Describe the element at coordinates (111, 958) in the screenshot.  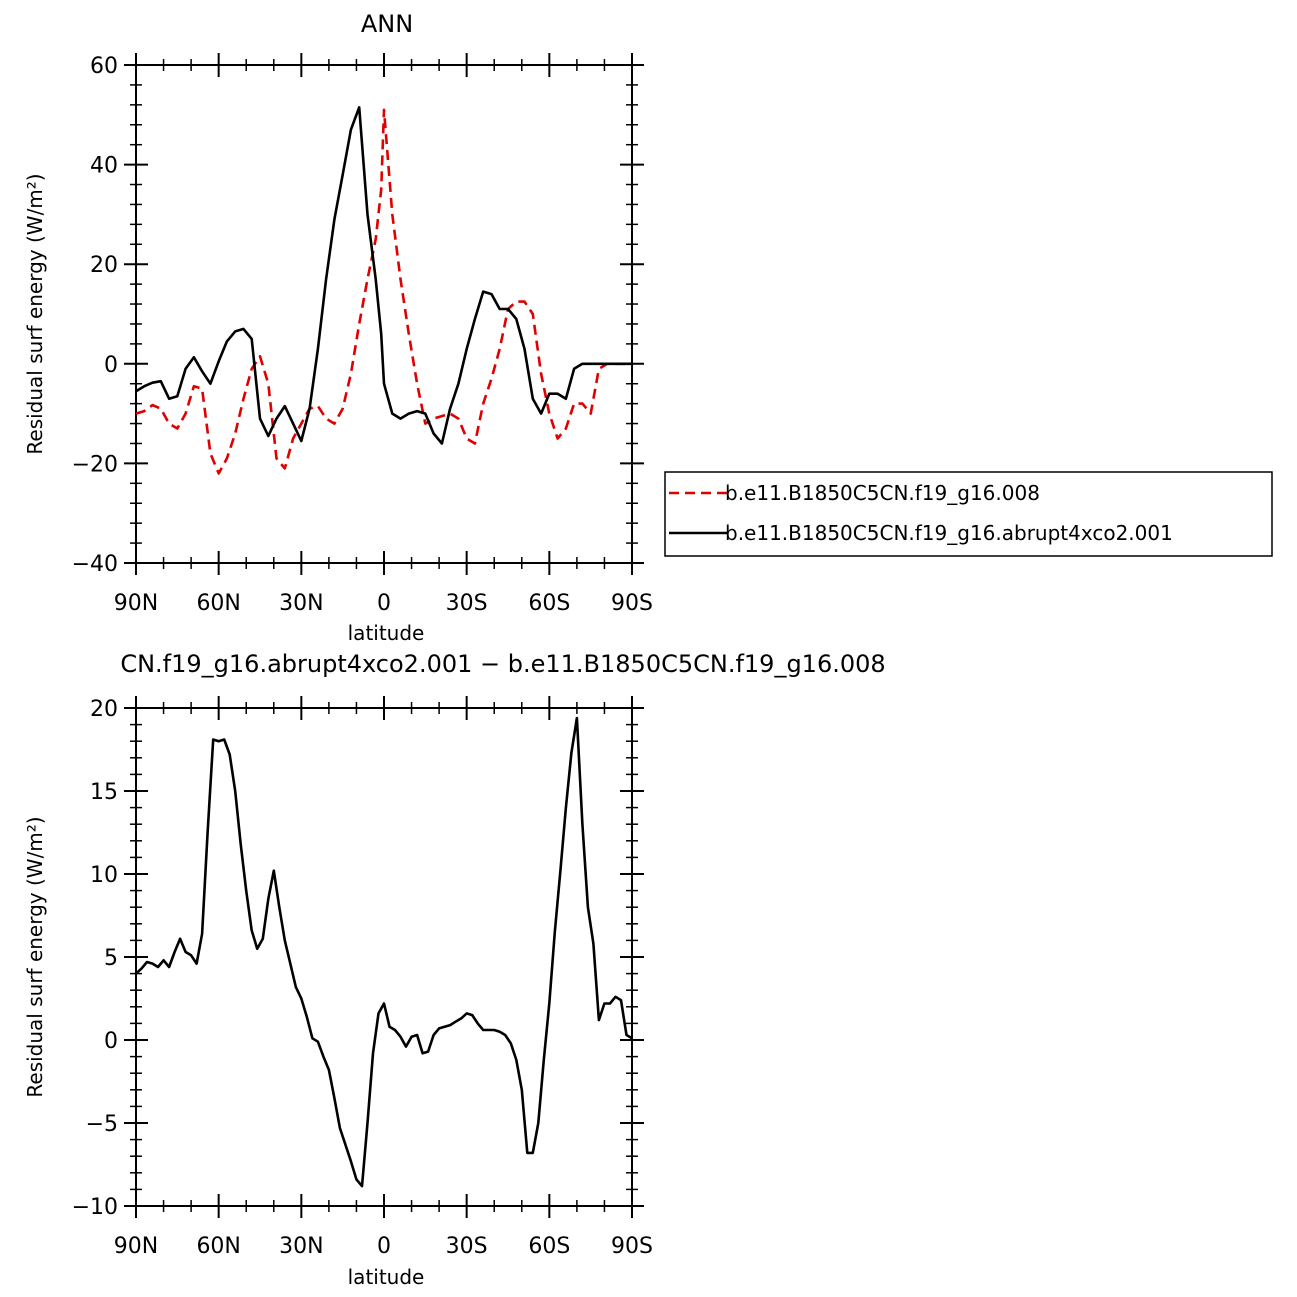
I see `y-tick-label: 5` at that location.